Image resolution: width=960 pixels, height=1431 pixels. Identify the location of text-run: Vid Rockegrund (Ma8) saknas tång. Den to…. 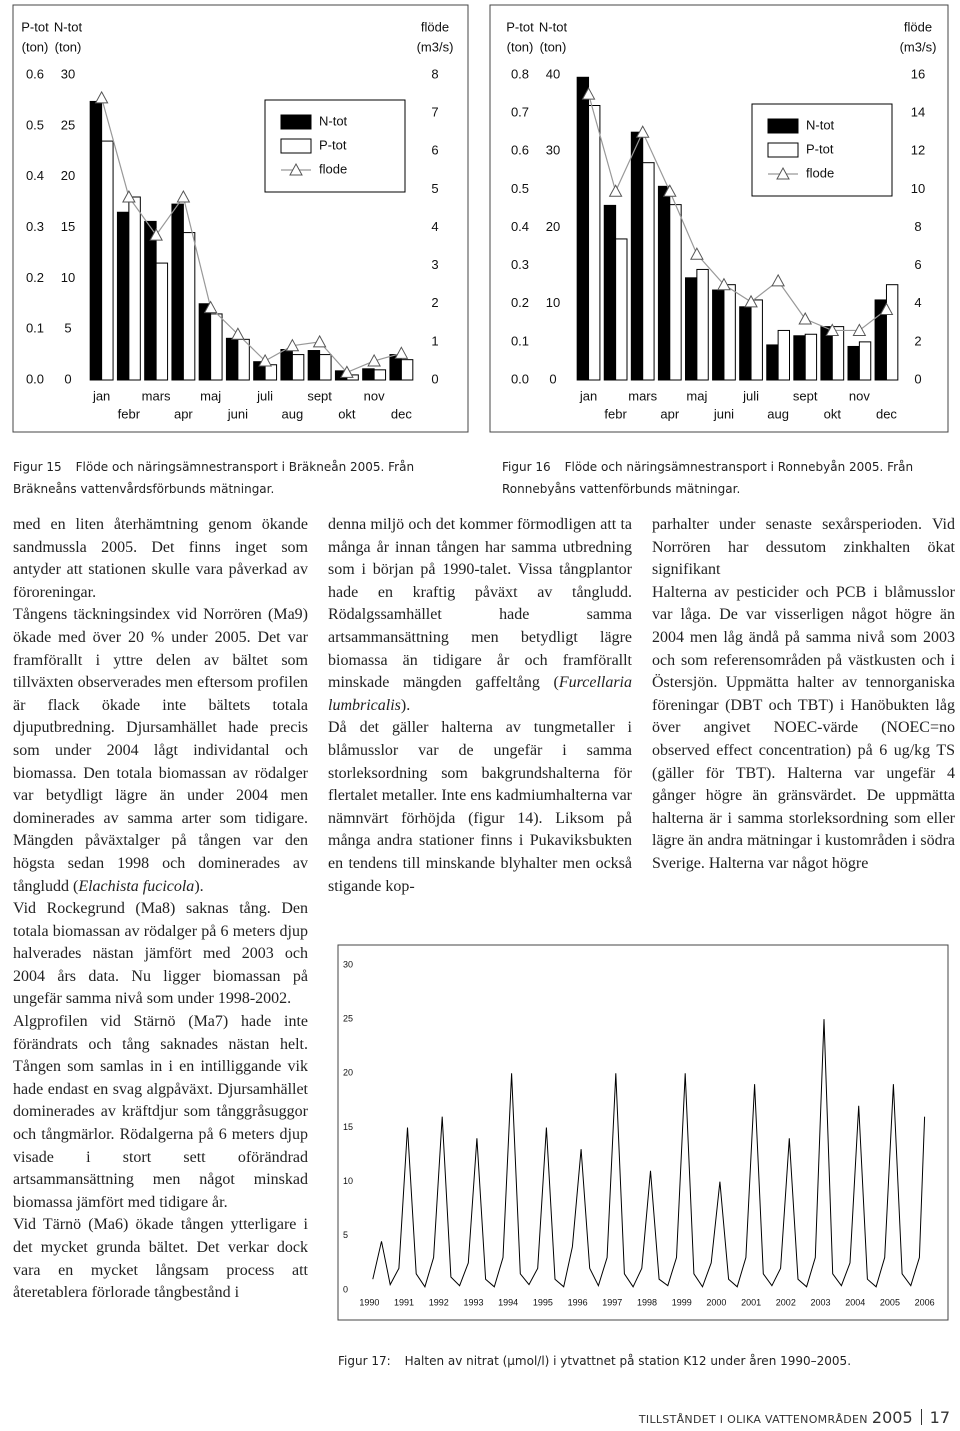
(160, 954).